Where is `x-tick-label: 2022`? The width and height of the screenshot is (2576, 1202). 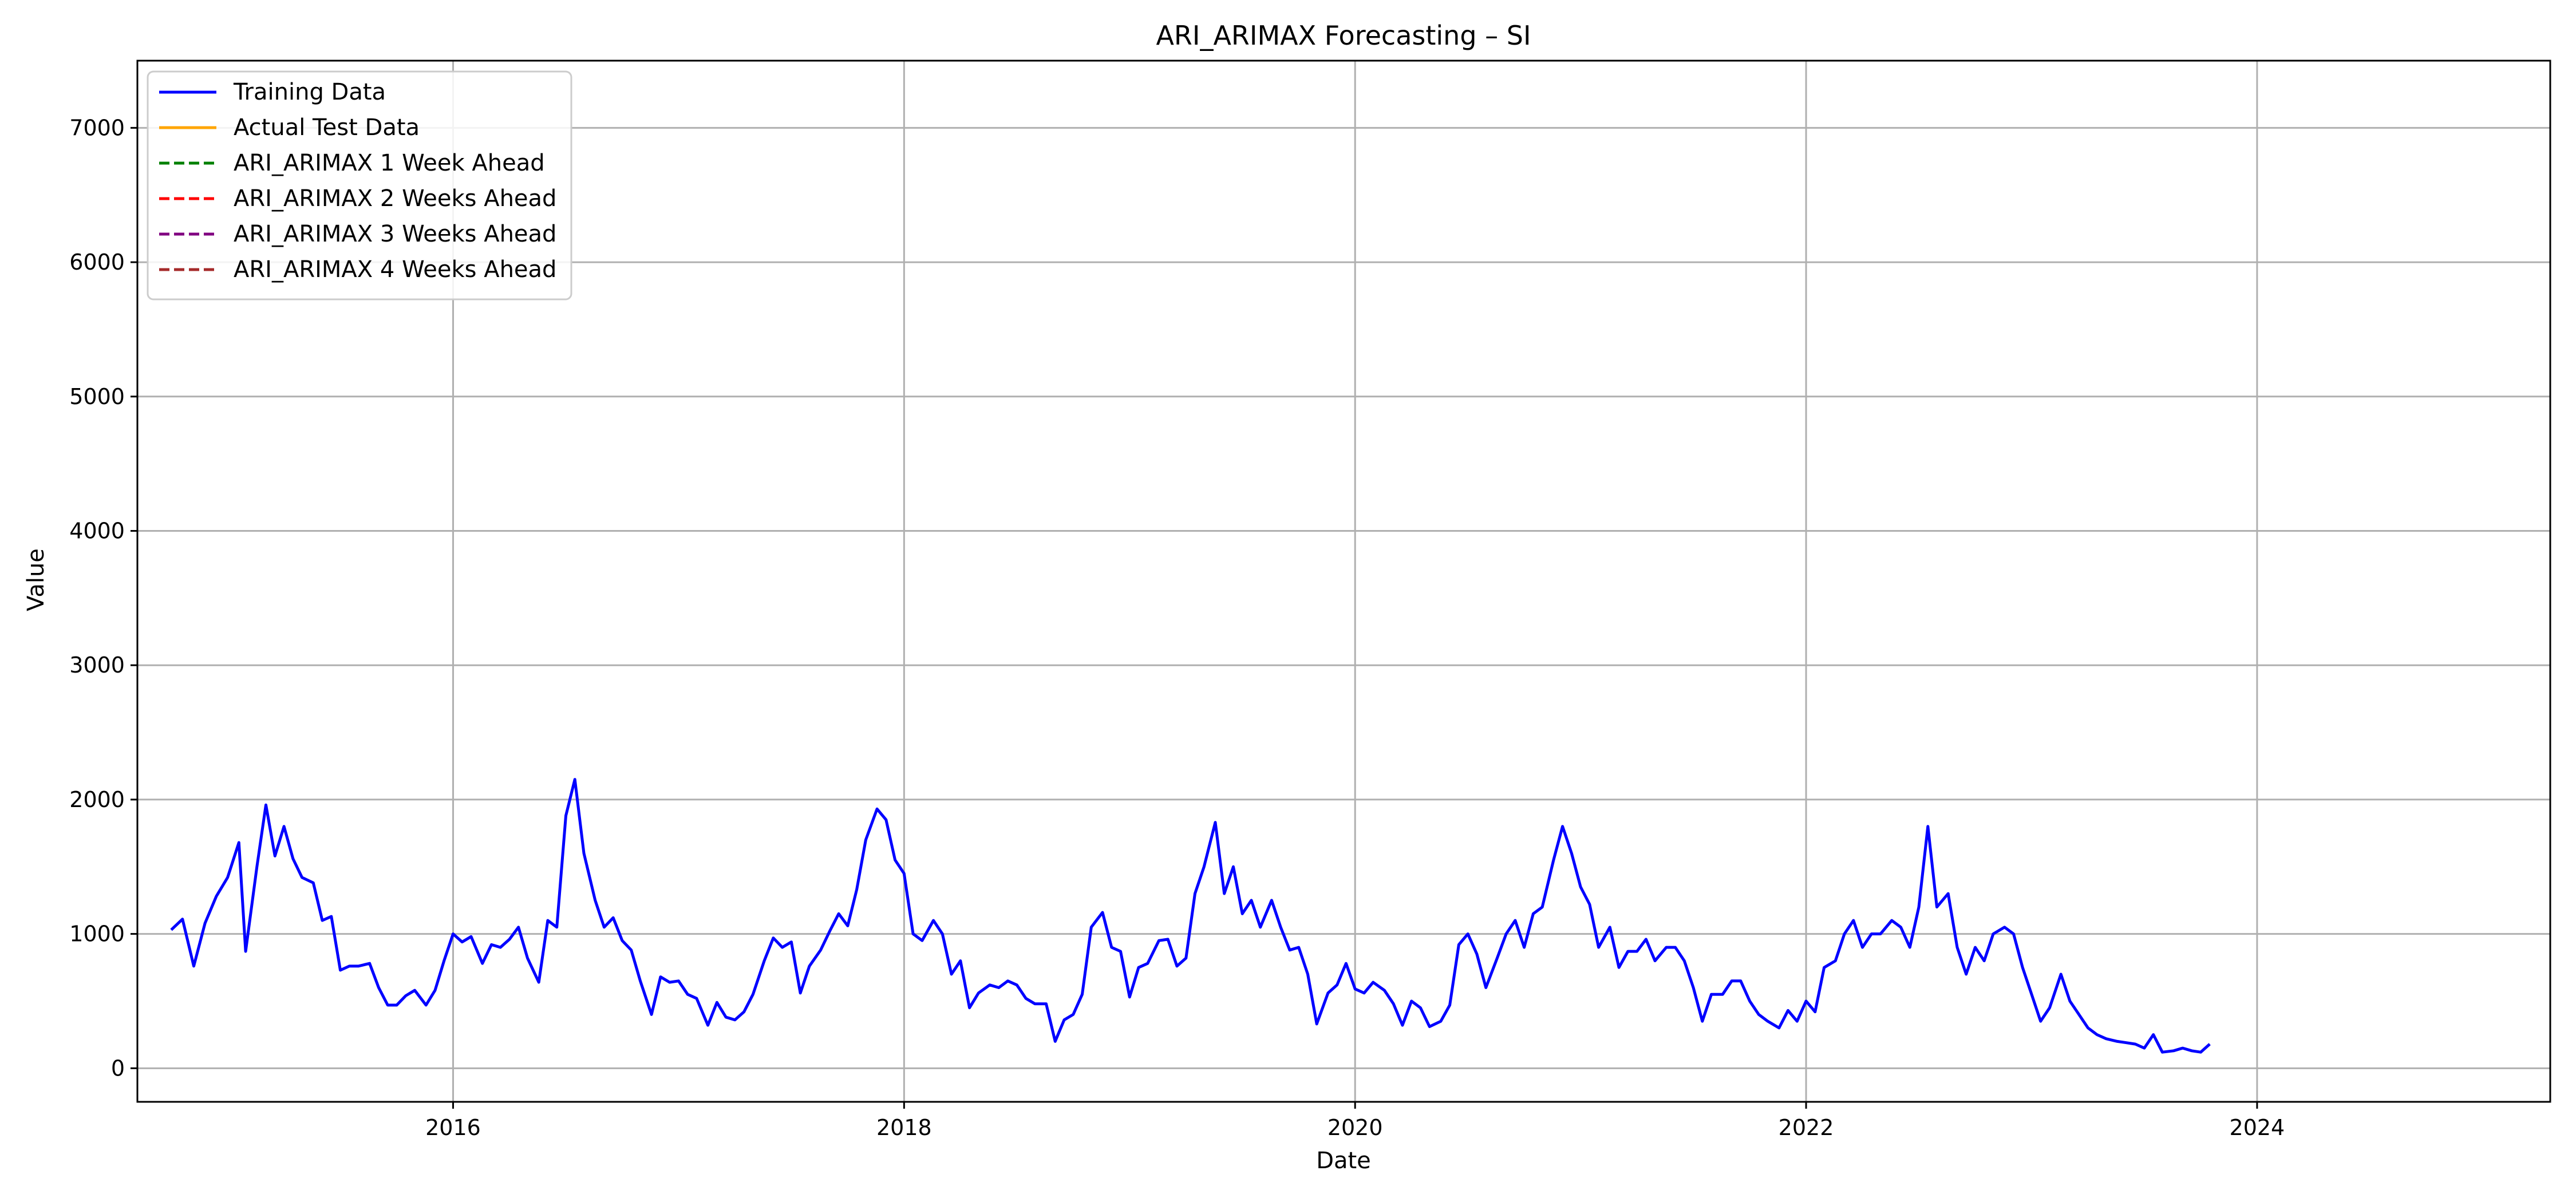 x-tick-label: 2022 is located at coordinates (1806, 1127).